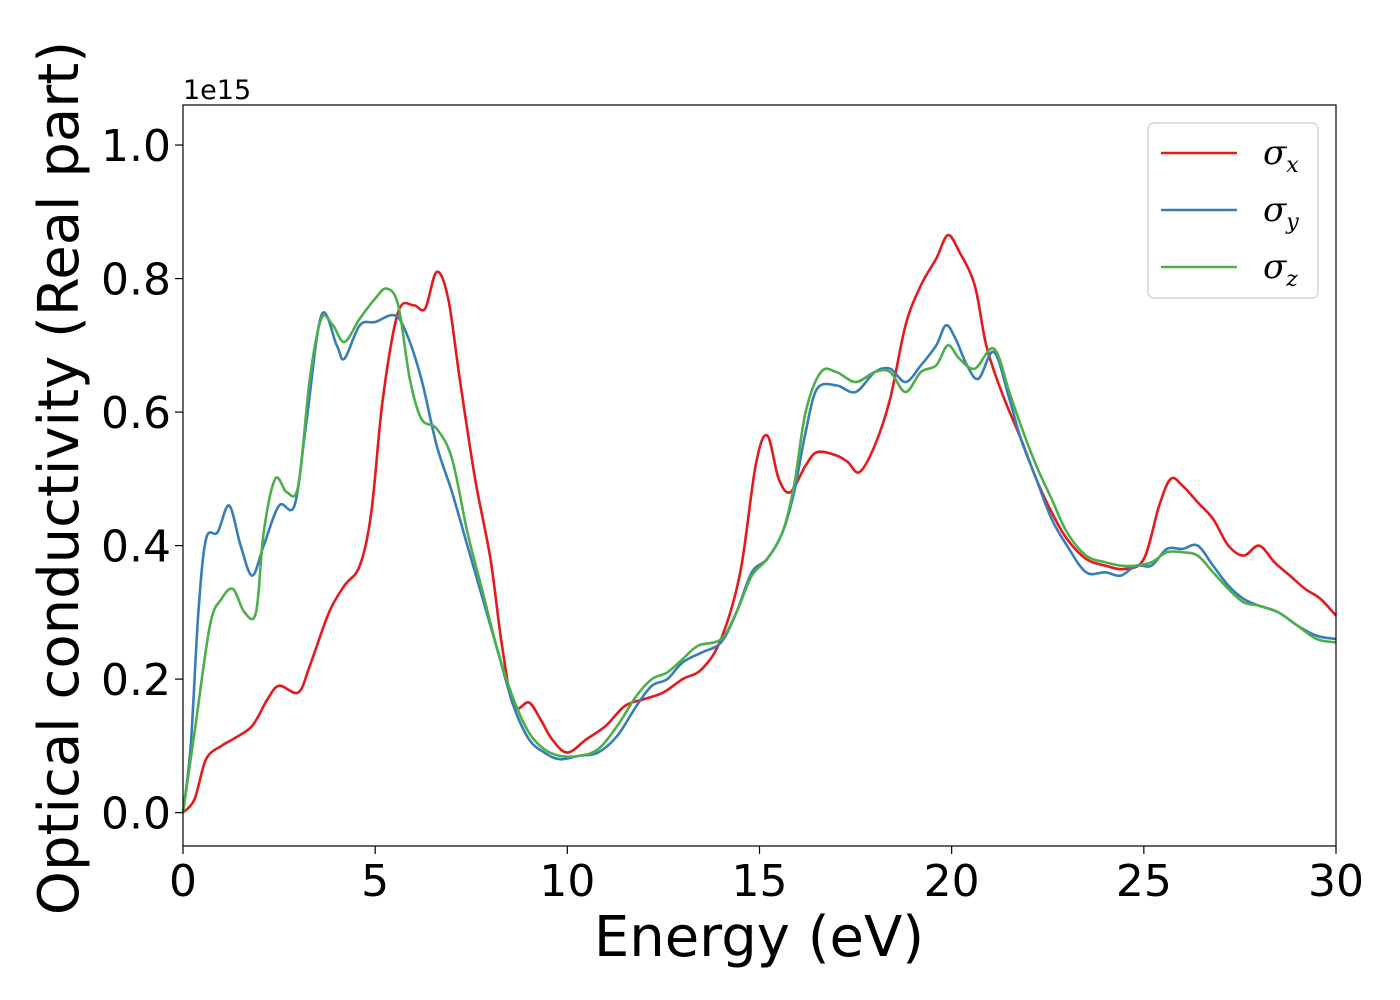 Image resolution: width=1400 pixels, height=1000 pixels. Describe the element at coordinates (1292, 222) in the screenshot. I see `legend-subscript: y` at that location.